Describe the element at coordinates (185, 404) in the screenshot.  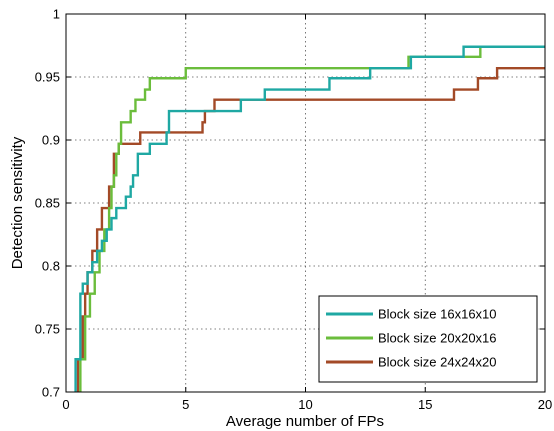
I see `x-tick-label: 5` at that location.